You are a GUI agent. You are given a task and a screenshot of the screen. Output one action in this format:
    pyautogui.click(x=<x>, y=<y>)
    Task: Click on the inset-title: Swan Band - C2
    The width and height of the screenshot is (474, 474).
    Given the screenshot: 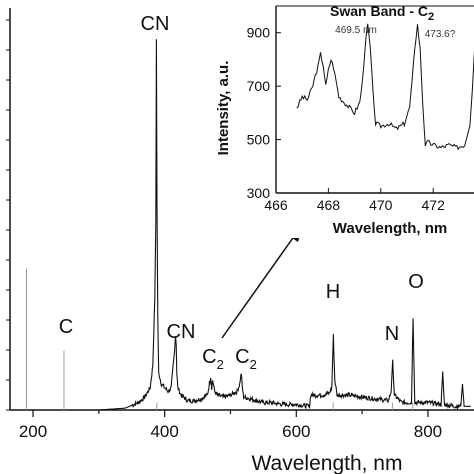 What is the action you would take?
    pyautogui.click(x=382, y=13)
    